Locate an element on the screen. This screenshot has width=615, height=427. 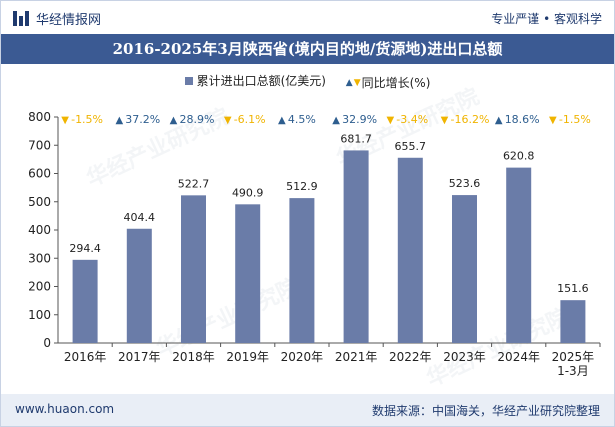
y-tick-label: 800 is located at coordinates (39, 117).